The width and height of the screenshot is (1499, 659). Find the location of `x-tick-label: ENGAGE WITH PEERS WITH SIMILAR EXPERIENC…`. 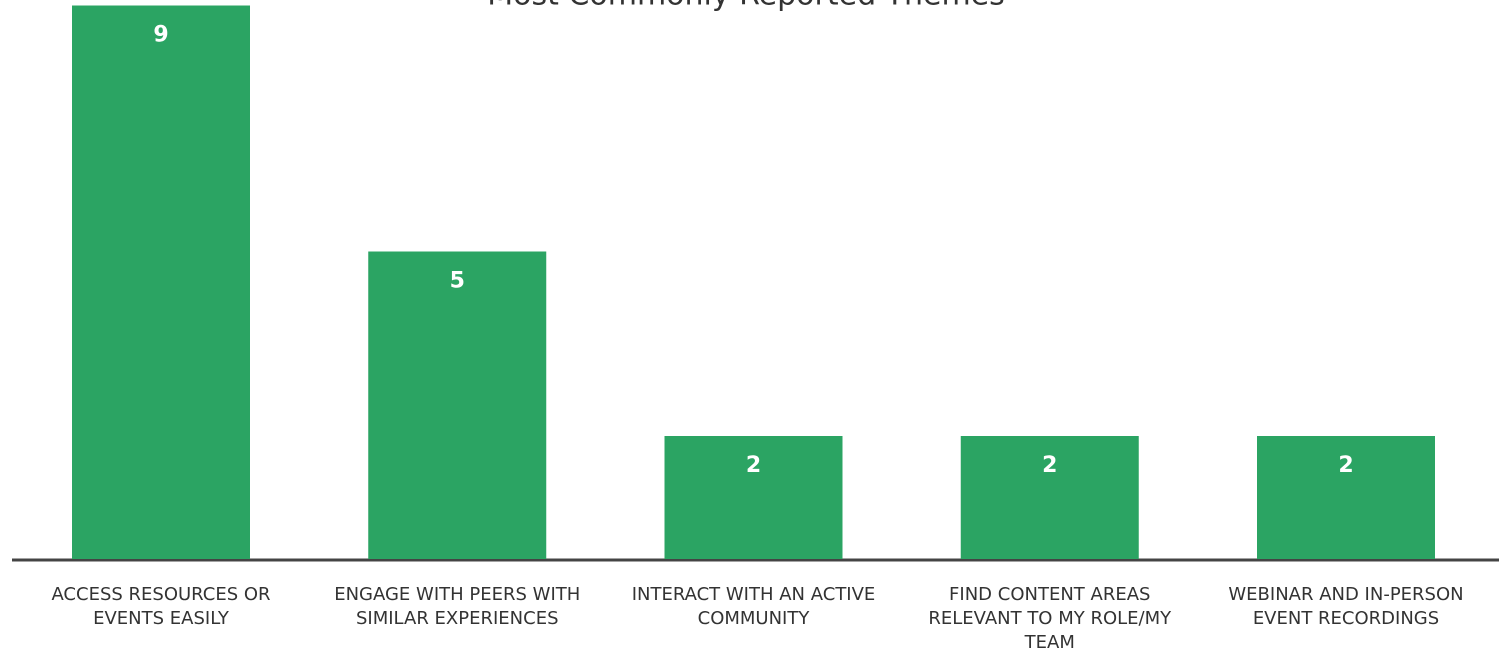

x-tick-label: ENGAGE WITH PEERS WITH SIMILAR EXPERIENC… is located at coordinates (457, 606).